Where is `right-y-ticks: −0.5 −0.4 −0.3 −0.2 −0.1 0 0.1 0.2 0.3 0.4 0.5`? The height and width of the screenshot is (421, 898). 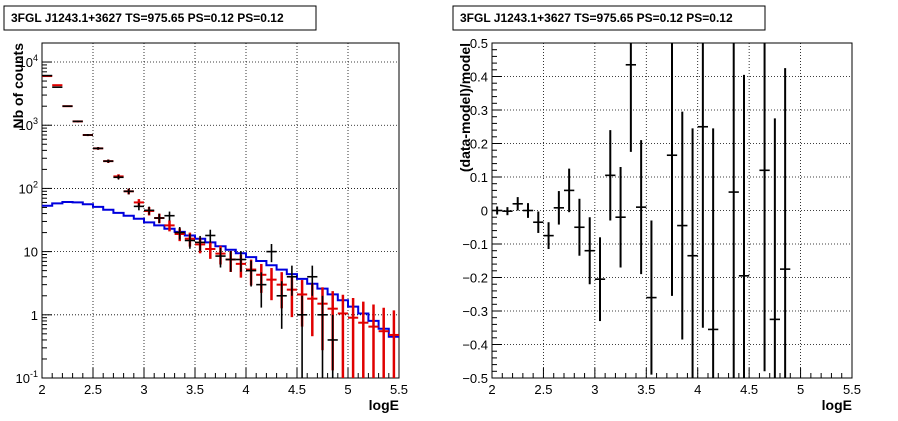
right-y-ticks: −0.5 −0.4 −0.3 −0.2 −0.1 0 0.1 0.2 0.3 0.4 0.5 is located at coordinates (482, 211).